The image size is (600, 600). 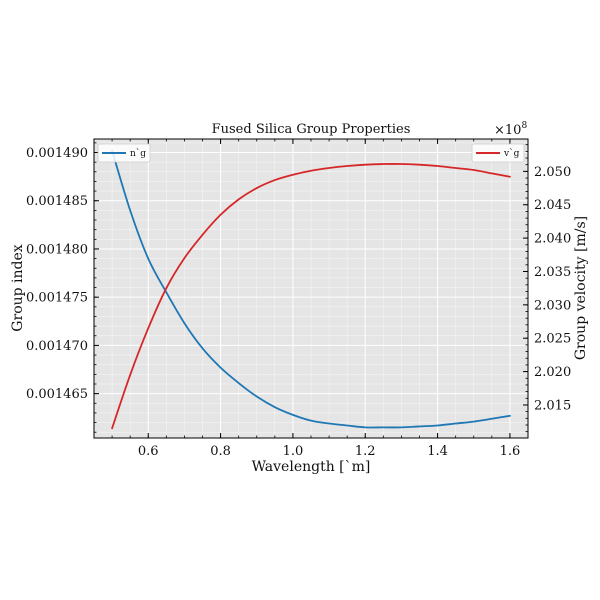 I want to click on legend-left: n`g, so click(x=124, y=153).